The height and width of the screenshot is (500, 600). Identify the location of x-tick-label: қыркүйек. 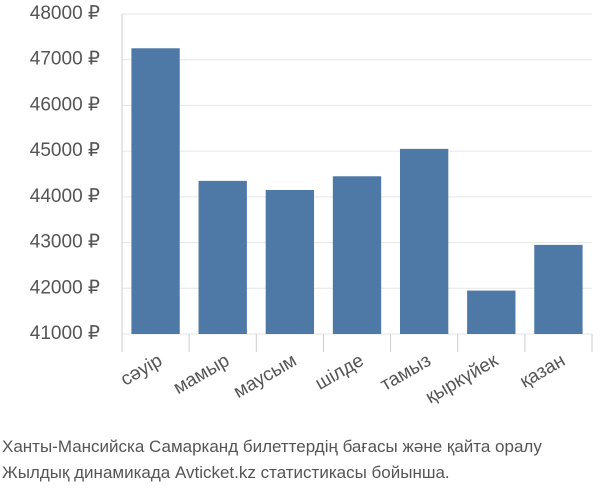
(462, 379).